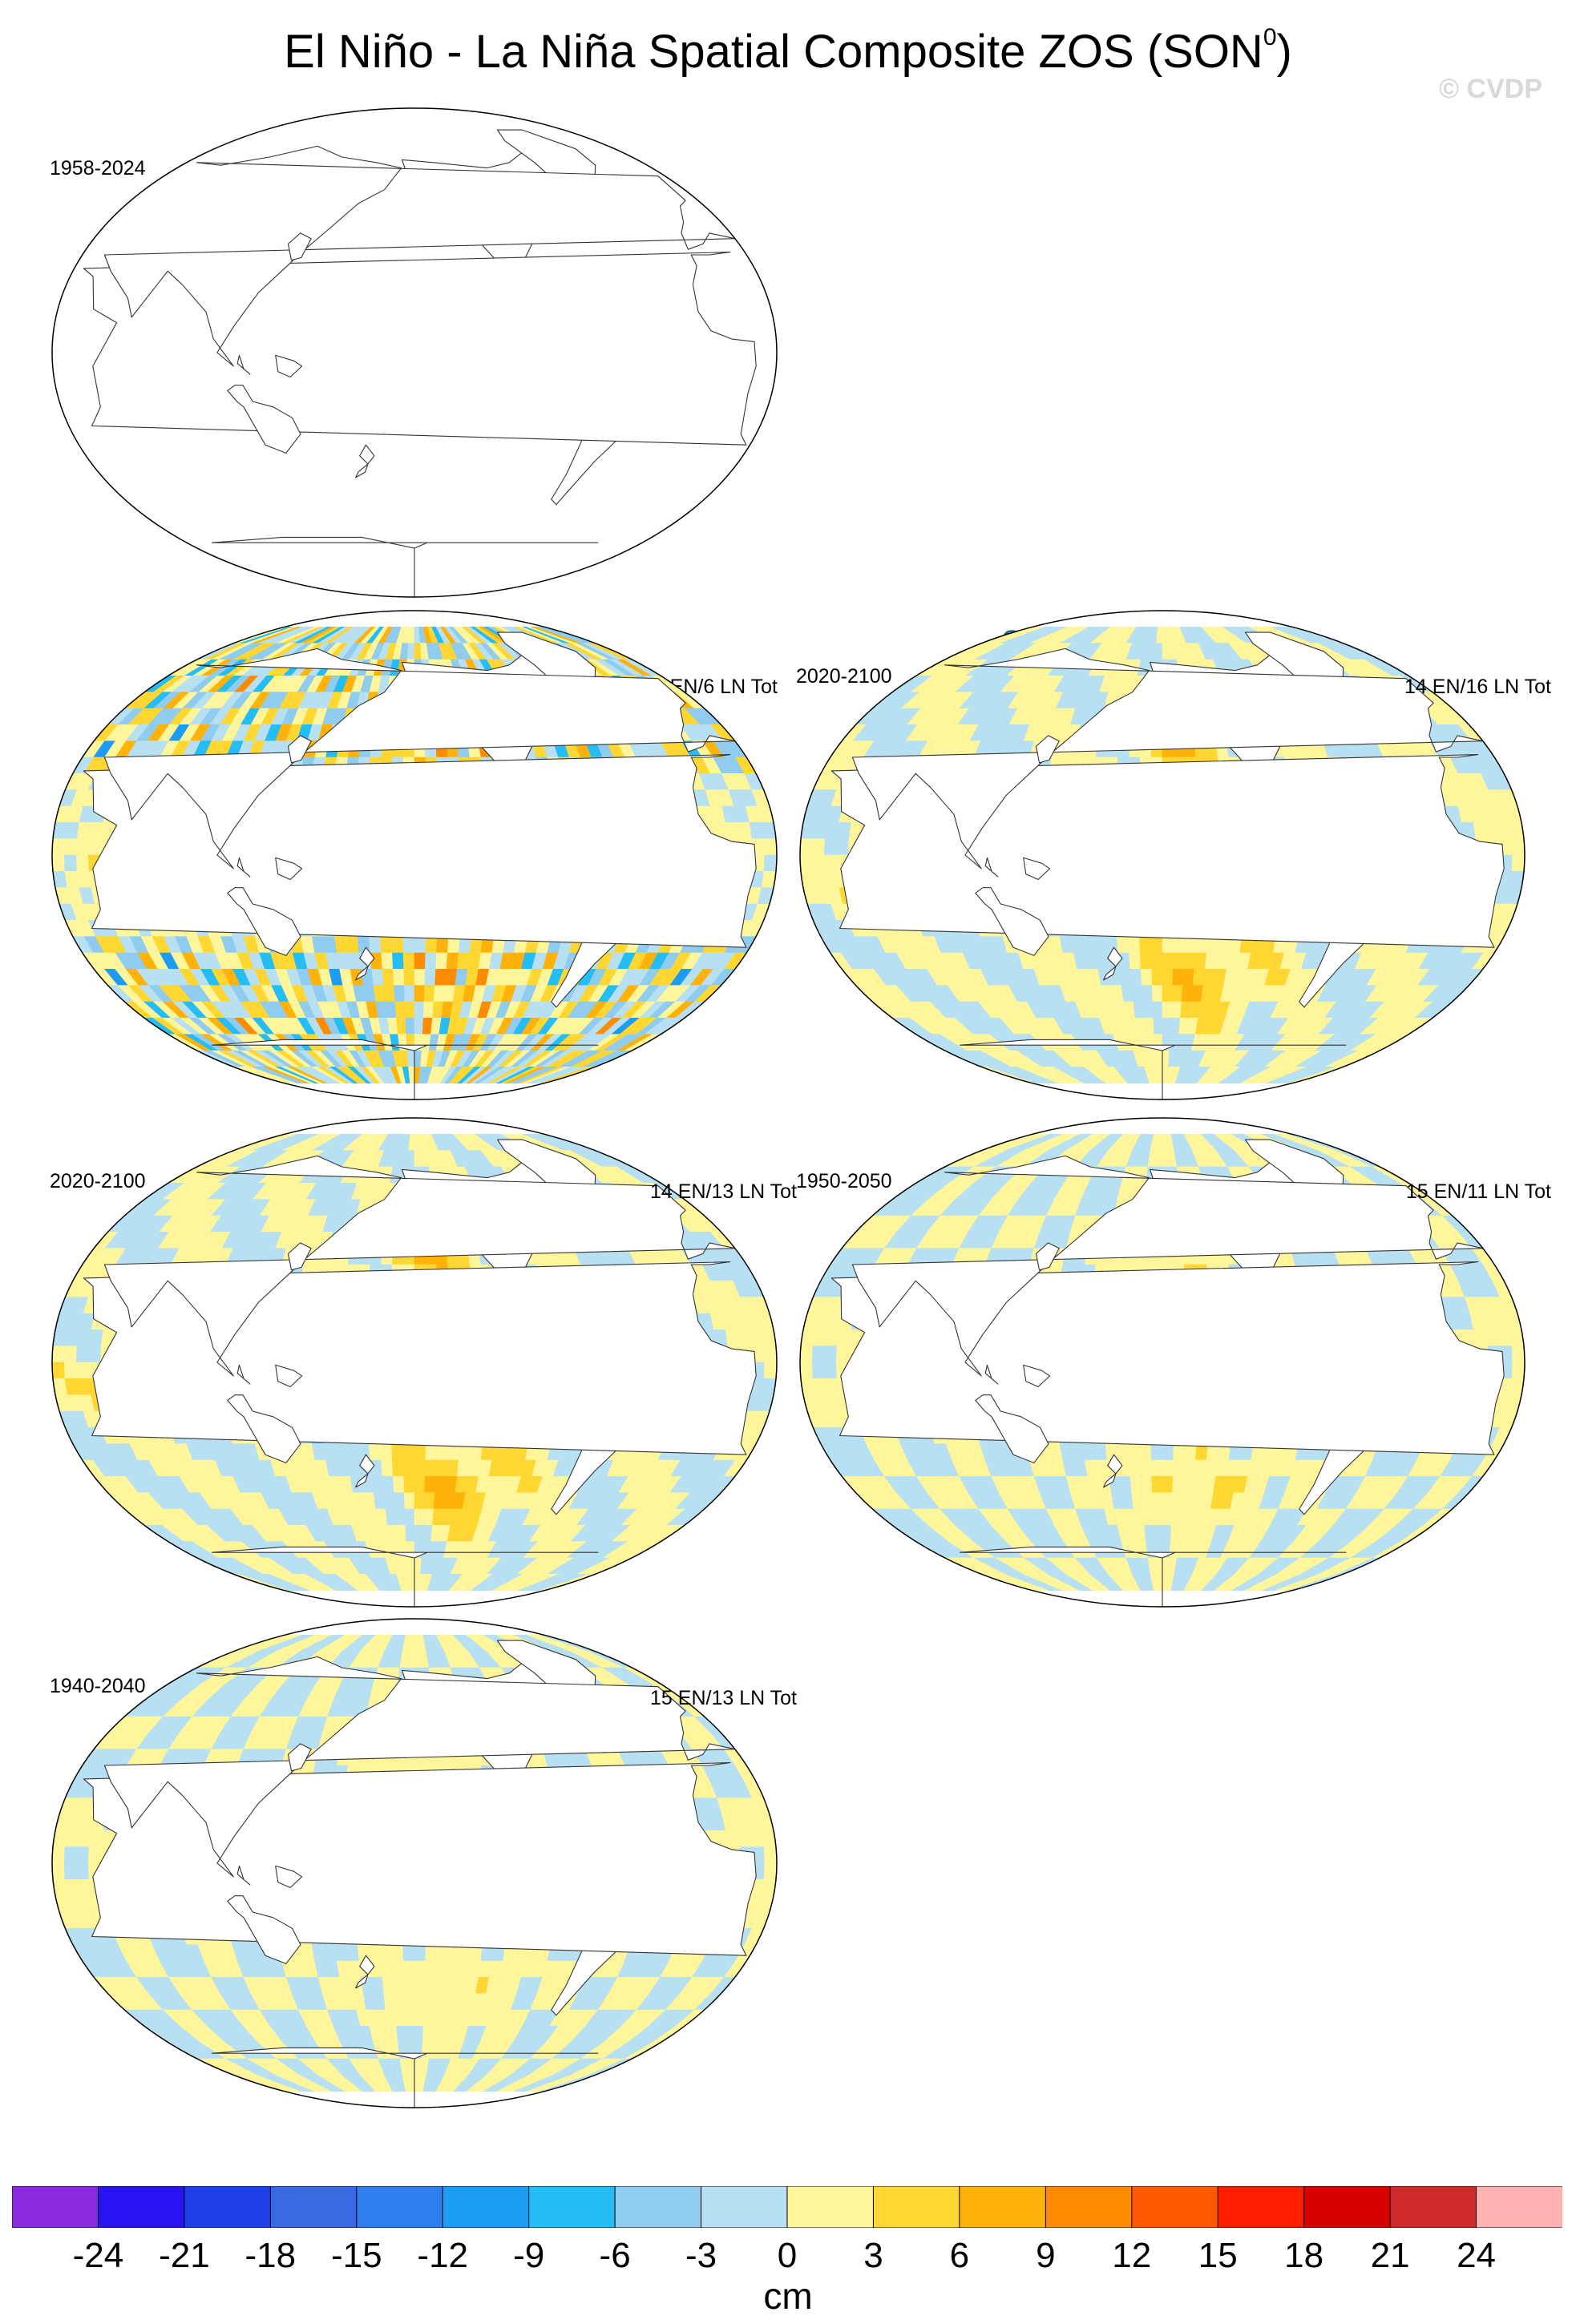 Image resolution: width=1576 pixels, height=2324 pixels. What do you see at coordinates (1477, 687) in the screenshot?
I see `panel-count-cesm2-lens-1171-009: 14 EN/16 LN Tot` at bounding box center [1477, 687].